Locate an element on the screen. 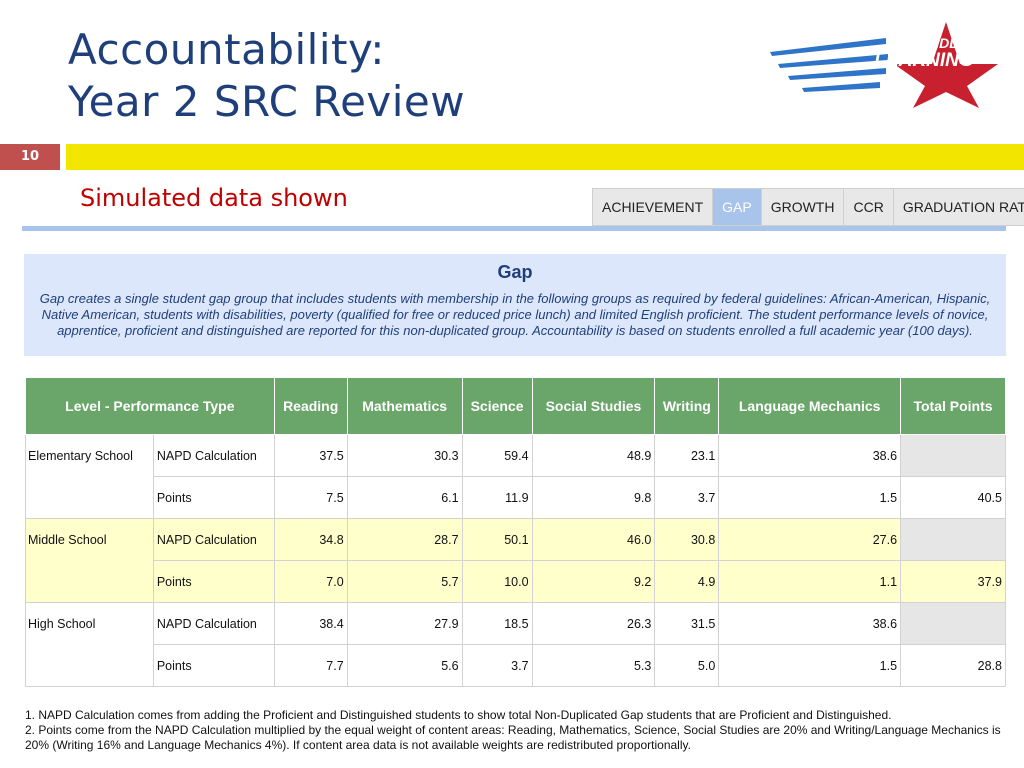  header-level-performance-type: Level - Performance Type is located at coordinates (150, 406).